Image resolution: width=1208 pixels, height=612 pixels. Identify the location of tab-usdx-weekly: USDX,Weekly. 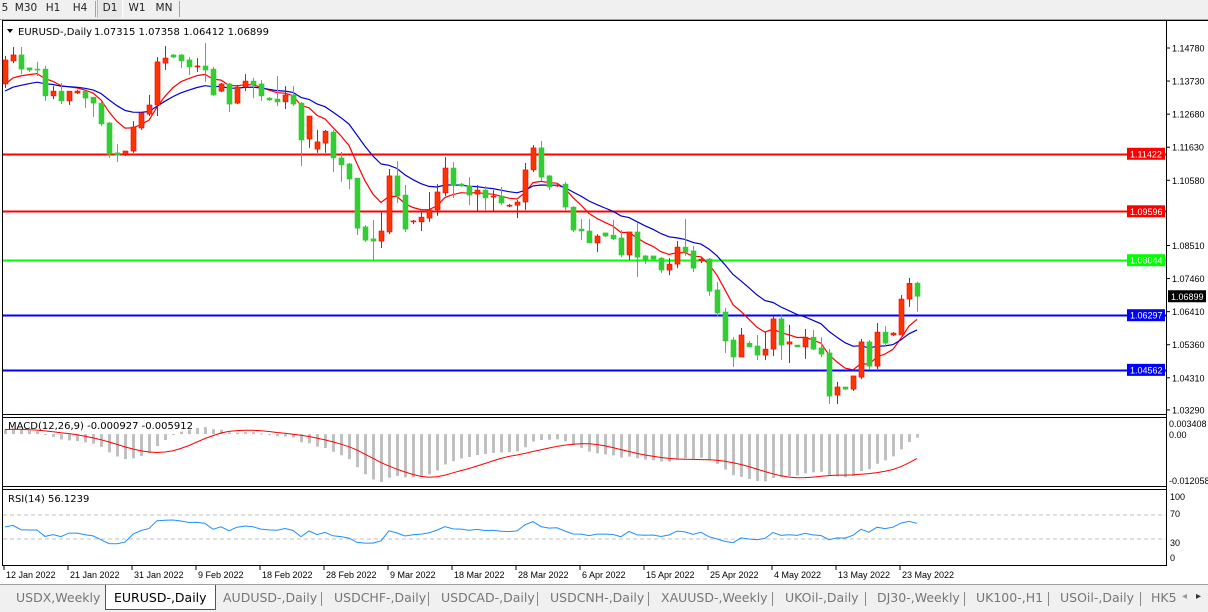
(58, 597).